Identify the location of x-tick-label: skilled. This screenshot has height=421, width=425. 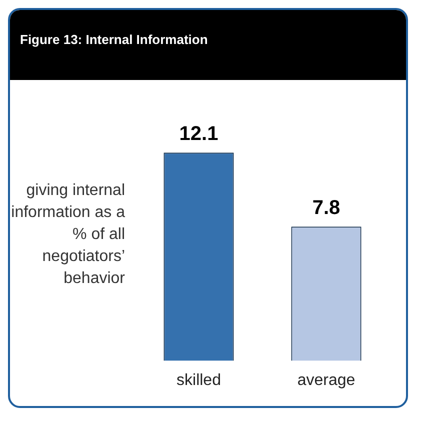
(198, 380).